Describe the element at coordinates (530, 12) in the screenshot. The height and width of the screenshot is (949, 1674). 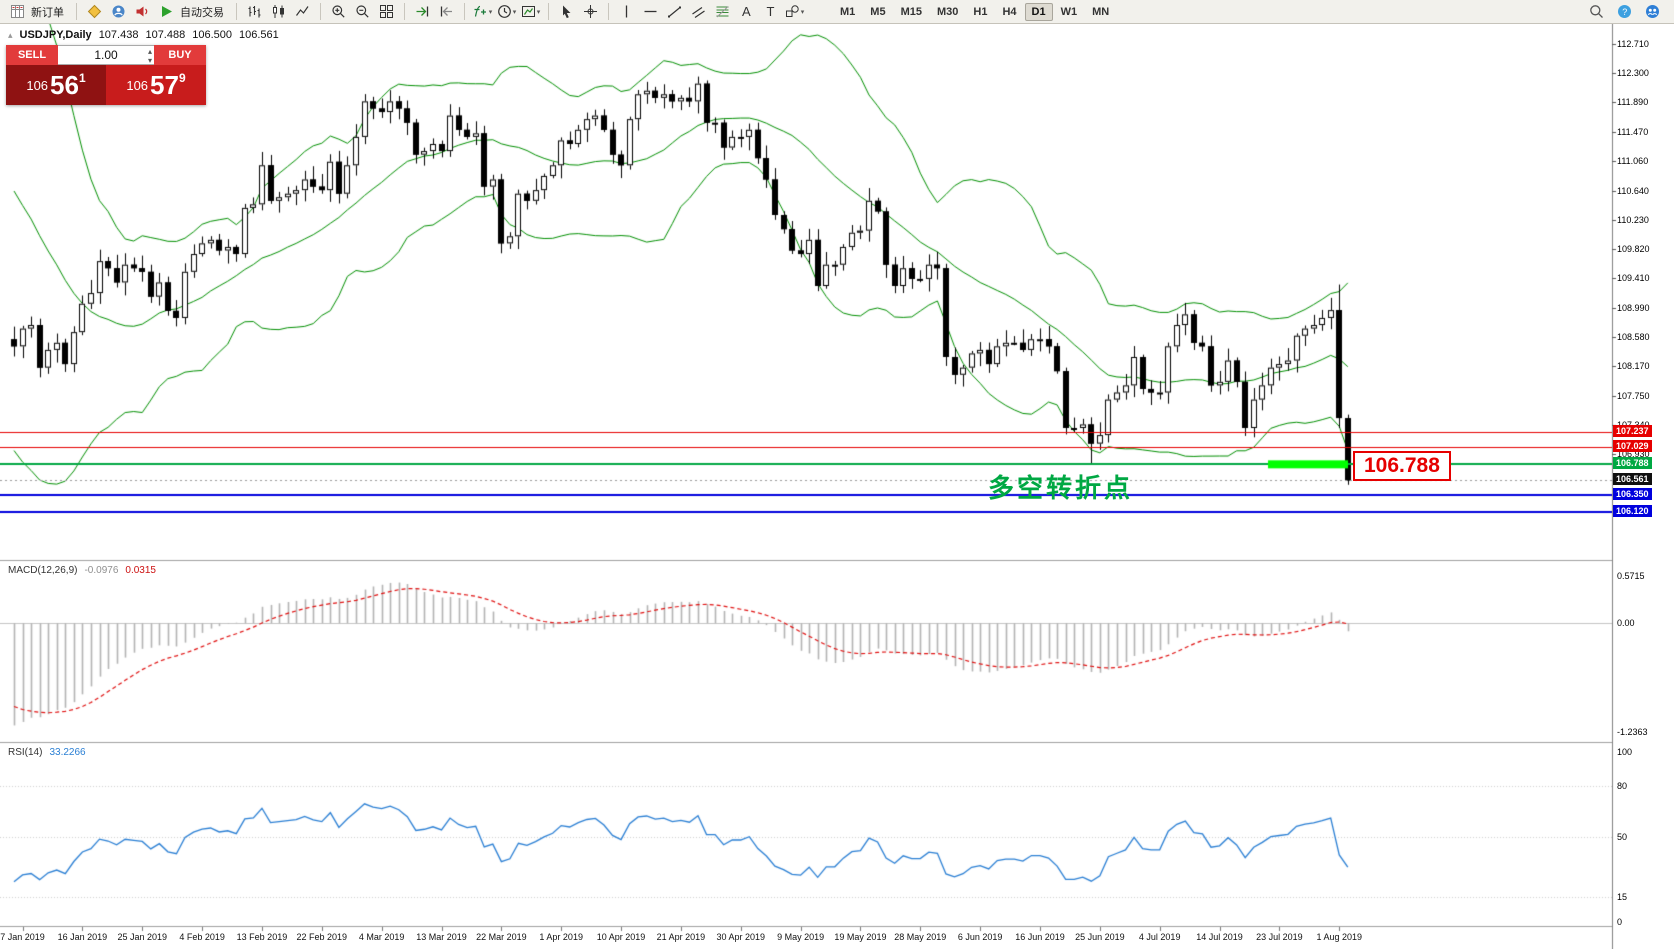
I see `template-button: ▾` at that location.